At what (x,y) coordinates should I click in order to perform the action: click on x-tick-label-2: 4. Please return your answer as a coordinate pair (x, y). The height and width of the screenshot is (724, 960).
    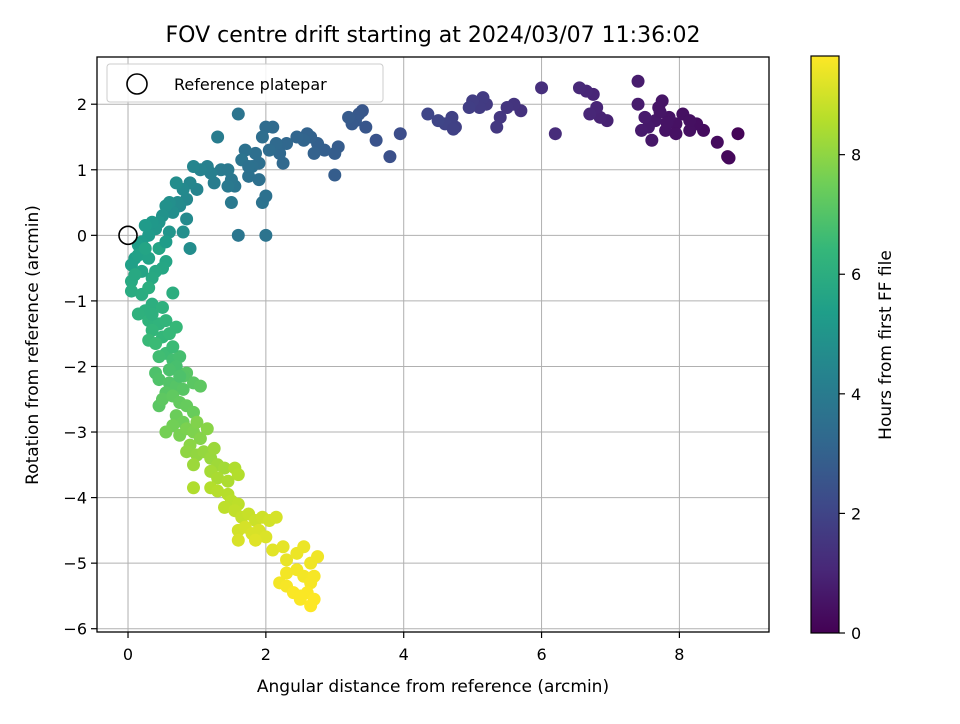
    Looking at the image, I should click on (404, 654).